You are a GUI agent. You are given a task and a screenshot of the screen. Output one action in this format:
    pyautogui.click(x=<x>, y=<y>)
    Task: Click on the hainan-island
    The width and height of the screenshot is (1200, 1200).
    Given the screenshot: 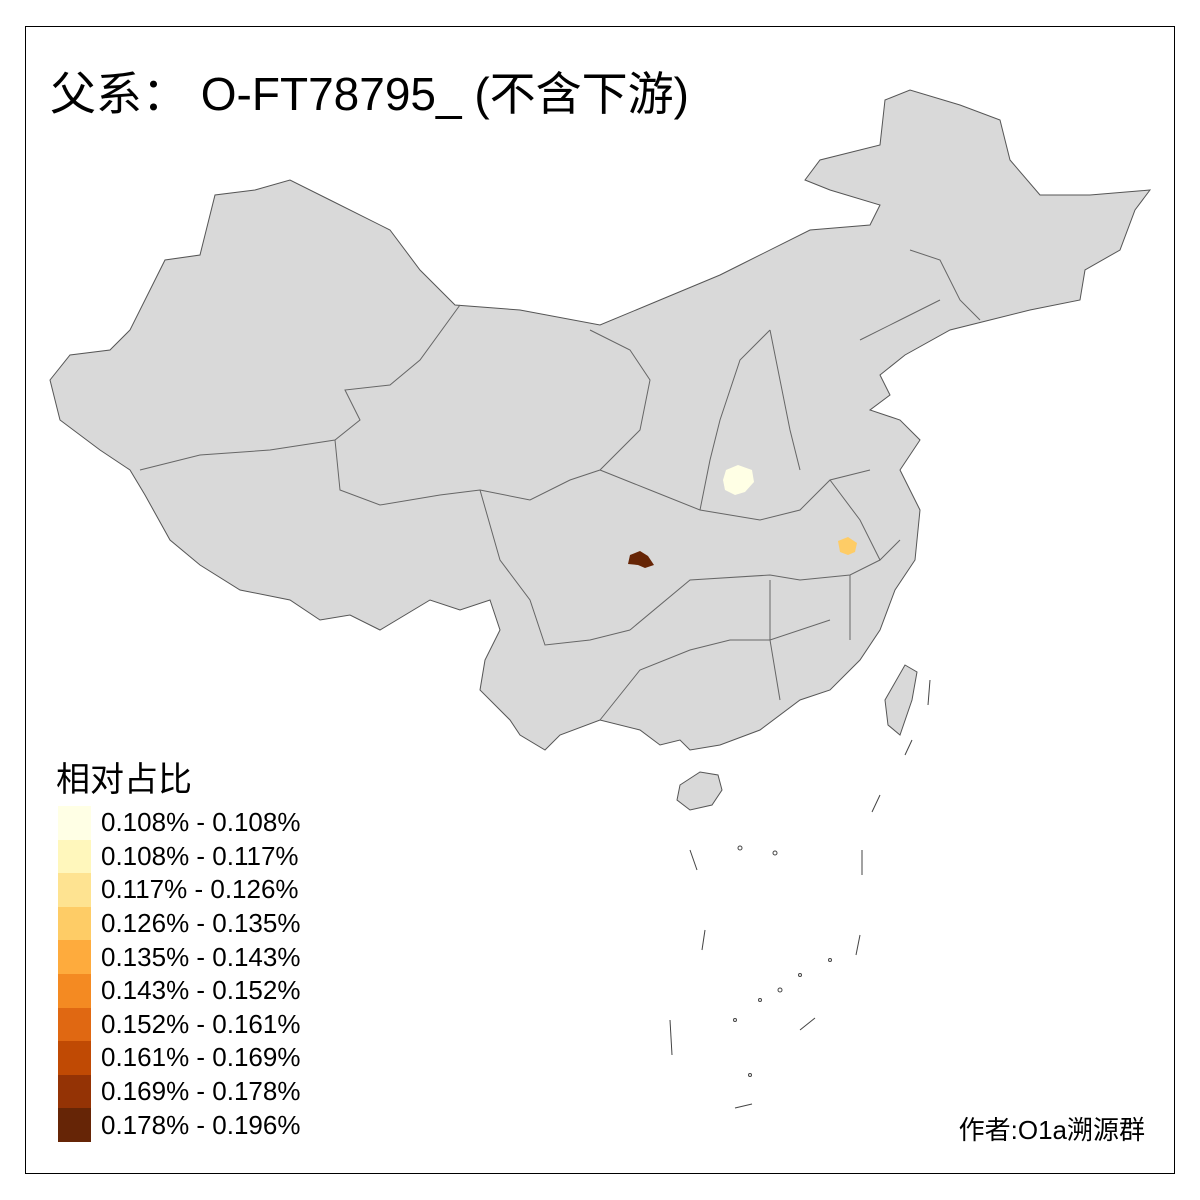 What is the action you would take?
    pyautogui.click(x=699, y=791)
    